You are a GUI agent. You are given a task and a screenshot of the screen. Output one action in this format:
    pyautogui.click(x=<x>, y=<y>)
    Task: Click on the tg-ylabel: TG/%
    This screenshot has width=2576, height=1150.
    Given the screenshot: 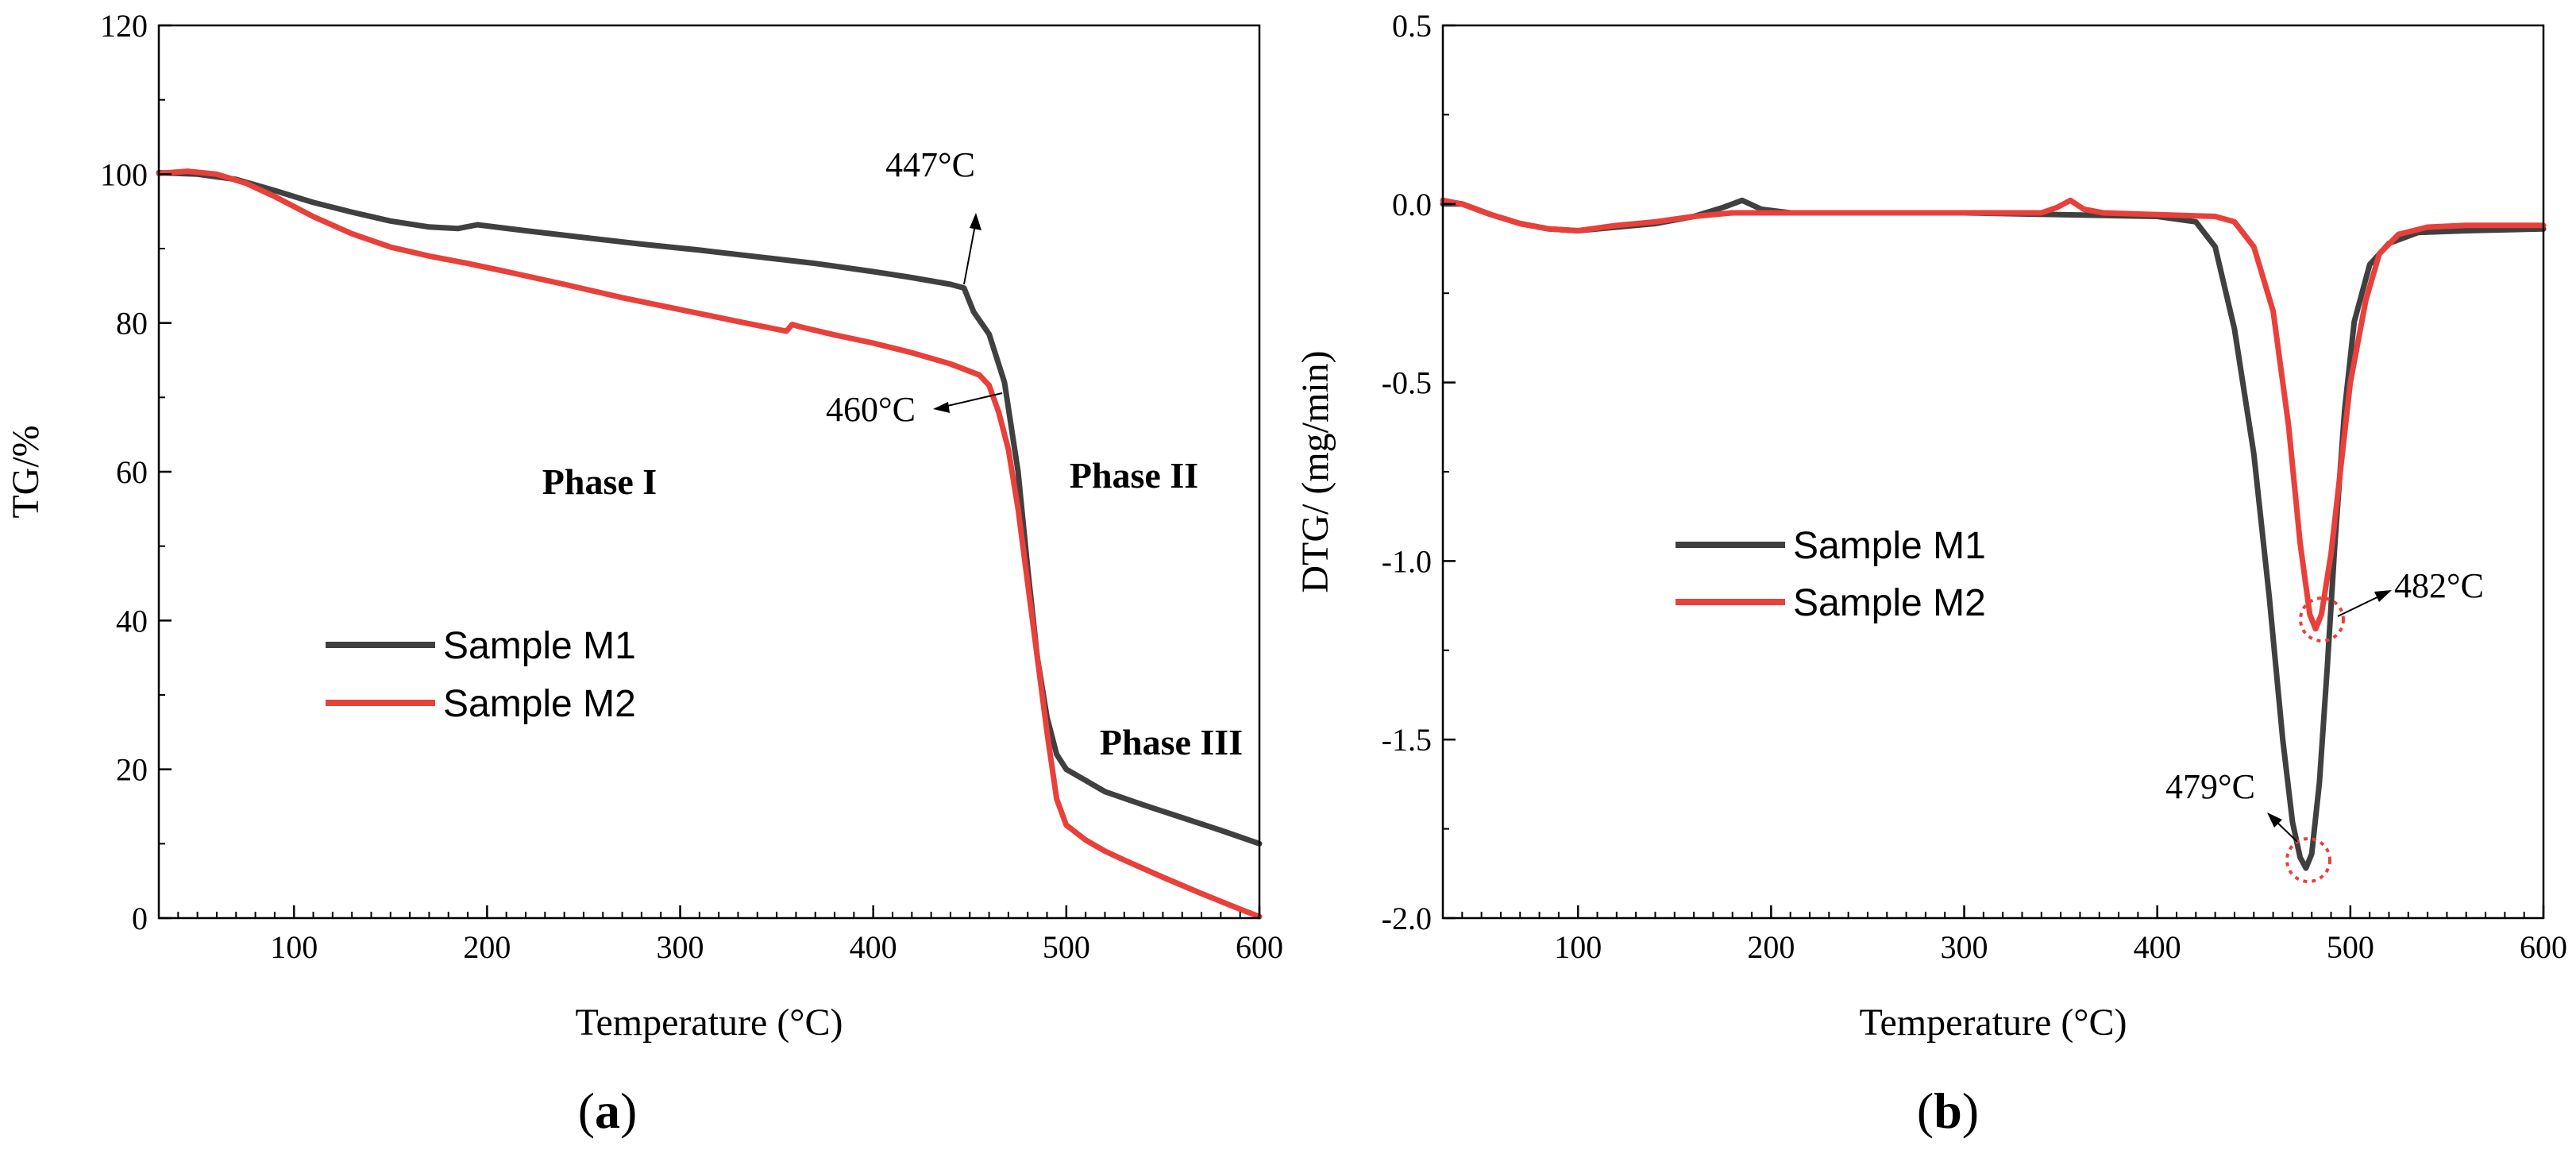 What is the action you would take?
    pyautogui.click(x=26, y=471)
    